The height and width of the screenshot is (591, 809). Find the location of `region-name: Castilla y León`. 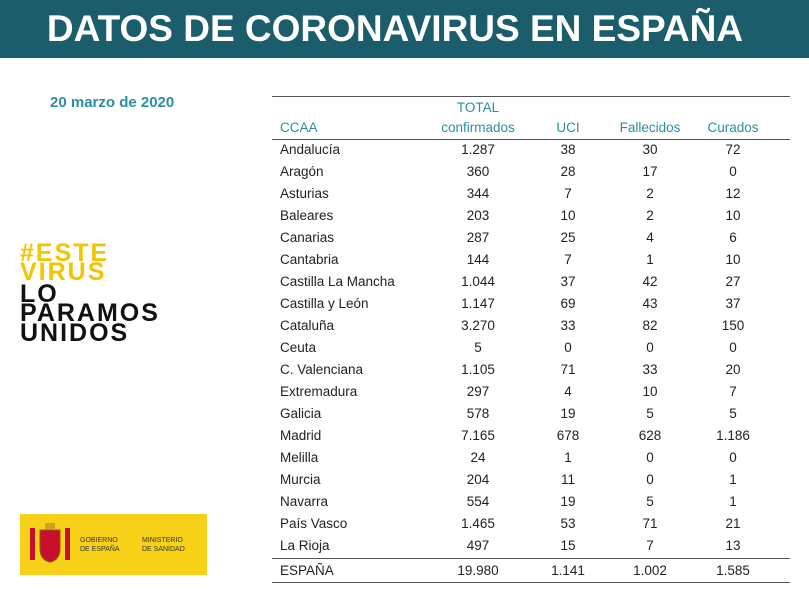

region-name: Castilla y León is located at coordinates (324, 303).